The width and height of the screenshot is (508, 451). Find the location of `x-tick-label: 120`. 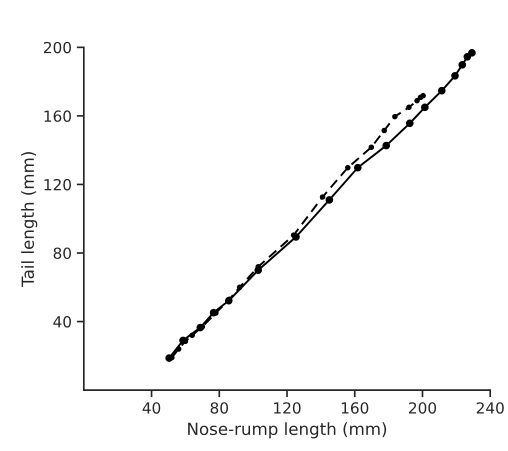

x-tick-label: 120 is located at coordinates (287, 408).